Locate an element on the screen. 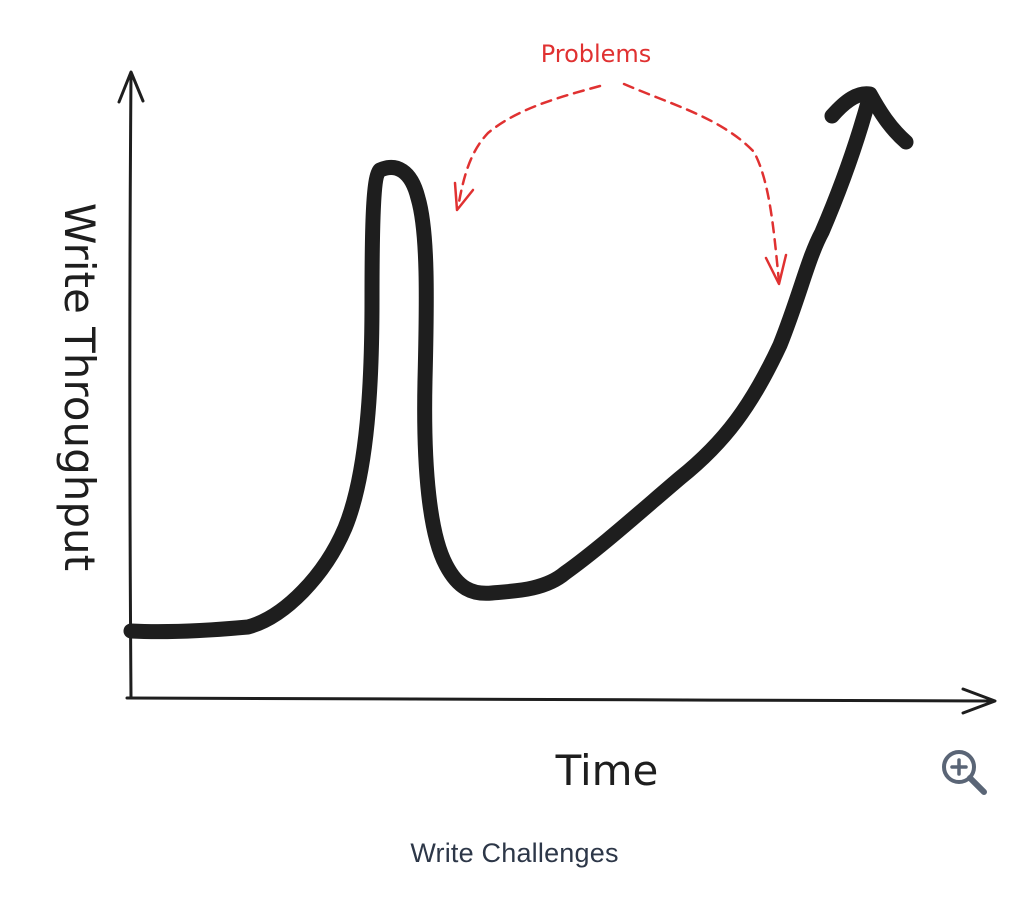 Image resolution: width=1029 pixels, height=916 pixels. zoom-in-icon is located at coordinates (964, 772).